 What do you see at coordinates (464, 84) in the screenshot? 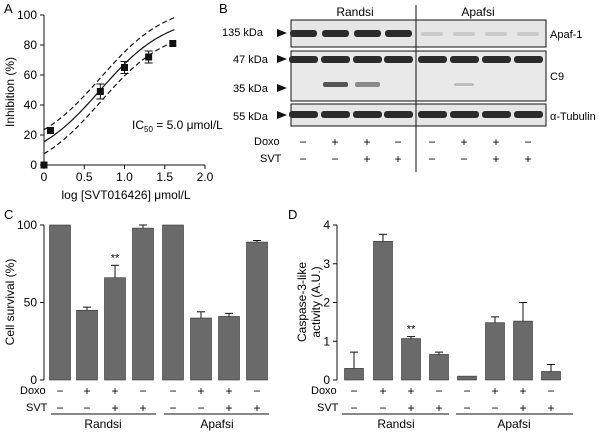
I see `c9-cleaved-band-faint` at bounding box center [464, 84].